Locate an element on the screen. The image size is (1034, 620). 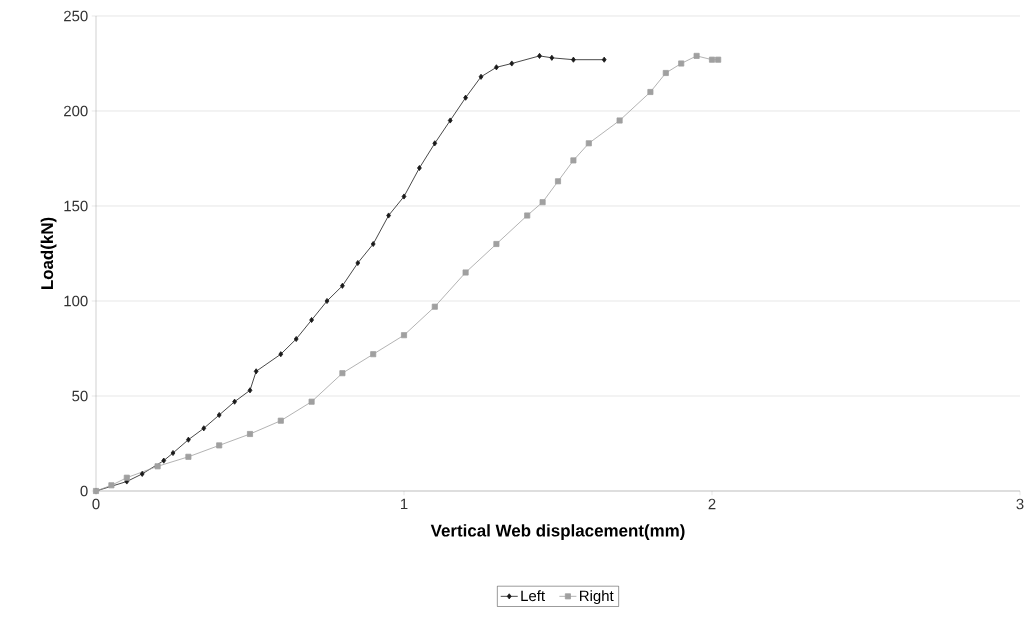
x-tick-label: 1 is located at coordinates (404, 504).